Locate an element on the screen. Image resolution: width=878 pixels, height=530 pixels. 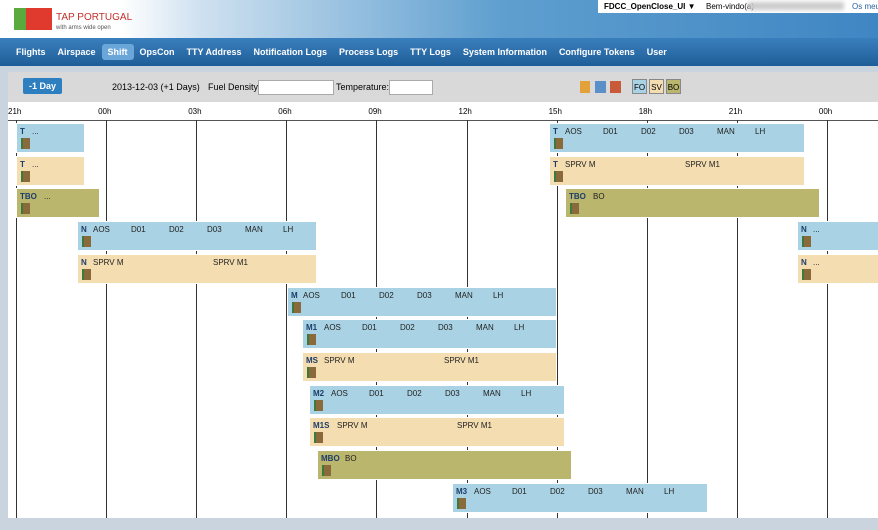
nav-item: User is located at coordinates (656, 52).